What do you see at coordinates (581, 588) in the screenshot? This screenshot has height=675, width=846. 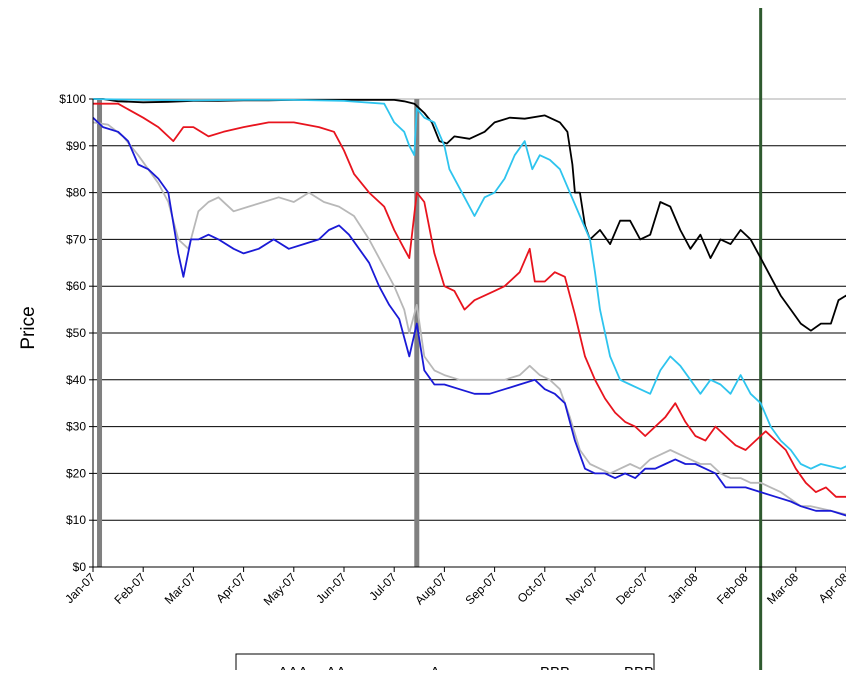 I see `x-tick-label: Nov-07` at bounding box center [581, 588].